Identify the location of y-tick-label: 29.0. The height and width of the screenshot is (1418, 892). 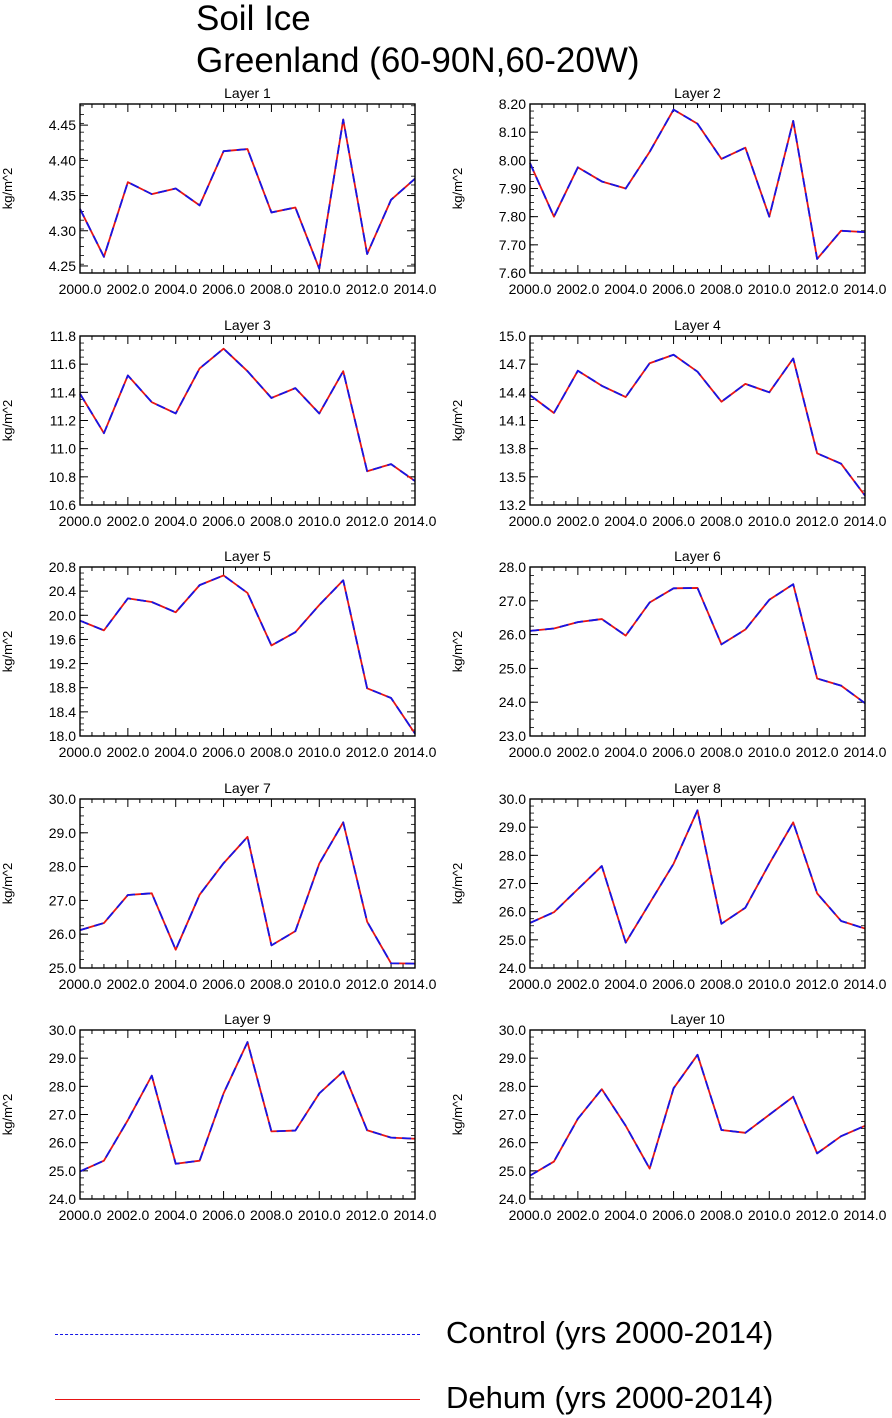
(62, 833).